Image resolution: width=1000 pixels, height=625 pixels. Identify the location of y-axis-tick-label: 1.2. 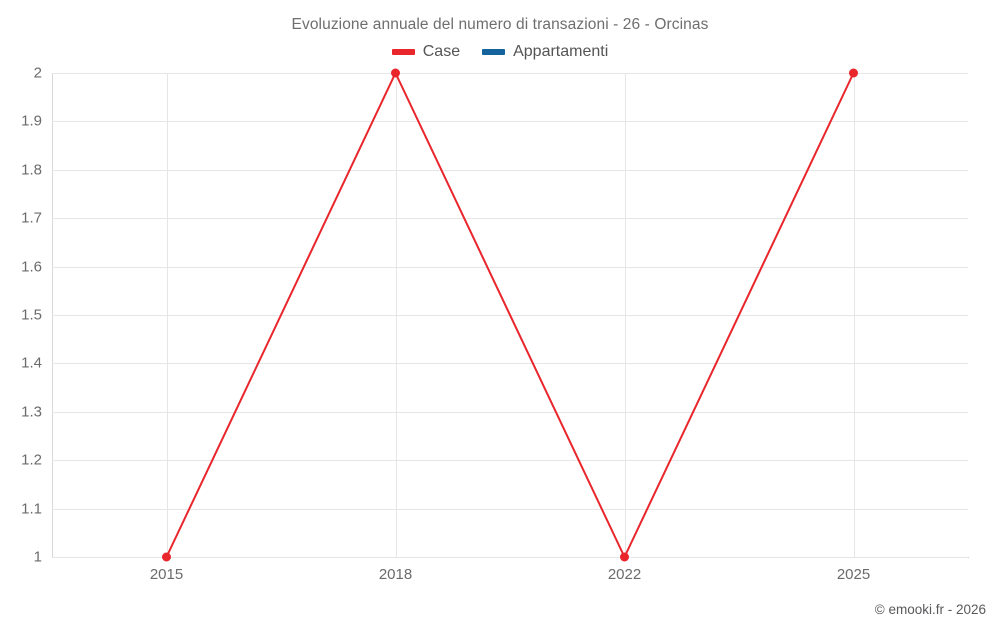
(31, 460).